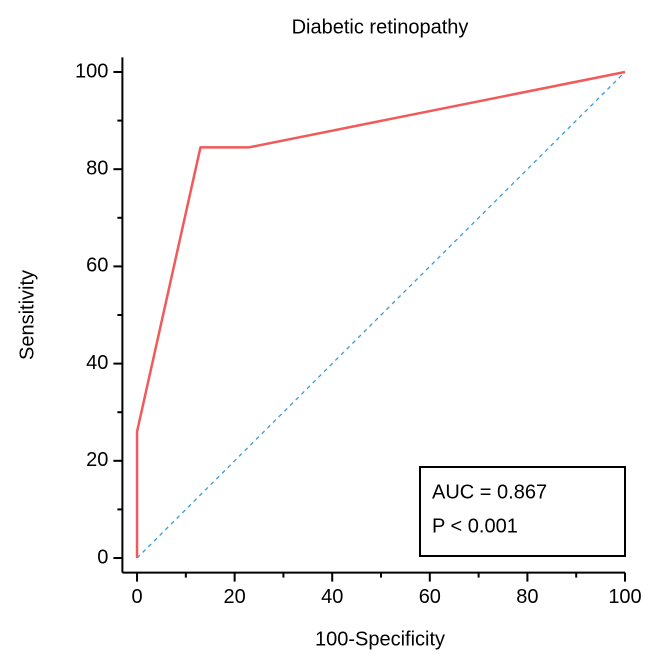  Describe the element at coordinates (97, 460) in the screenshot. I see `y-tick-label: 20` at that location.